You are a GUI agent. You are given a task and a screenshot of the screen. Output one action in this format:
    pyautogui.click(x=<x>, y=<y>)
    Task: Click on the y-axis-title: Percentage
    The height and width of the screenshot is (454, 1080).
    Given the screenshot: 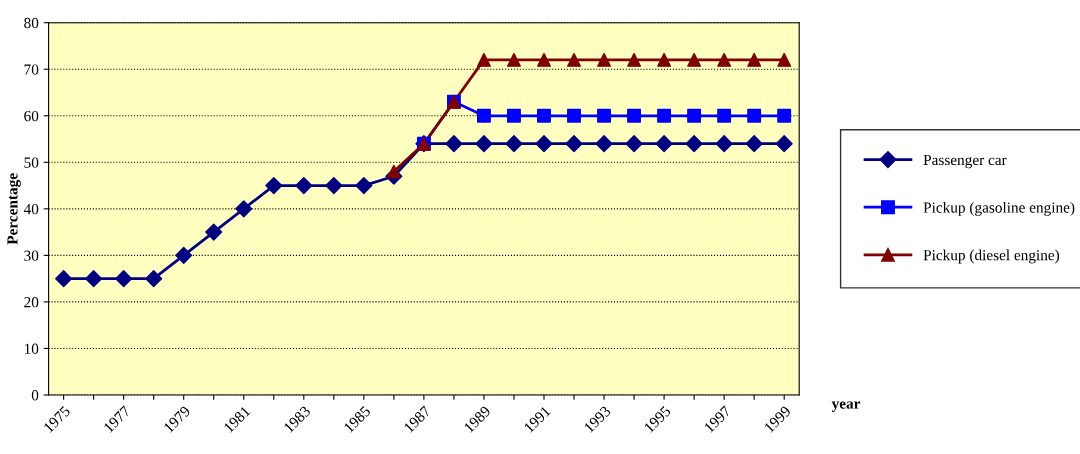 What is the action you would take?
    pyautogui.click(x=14, y=209)
    